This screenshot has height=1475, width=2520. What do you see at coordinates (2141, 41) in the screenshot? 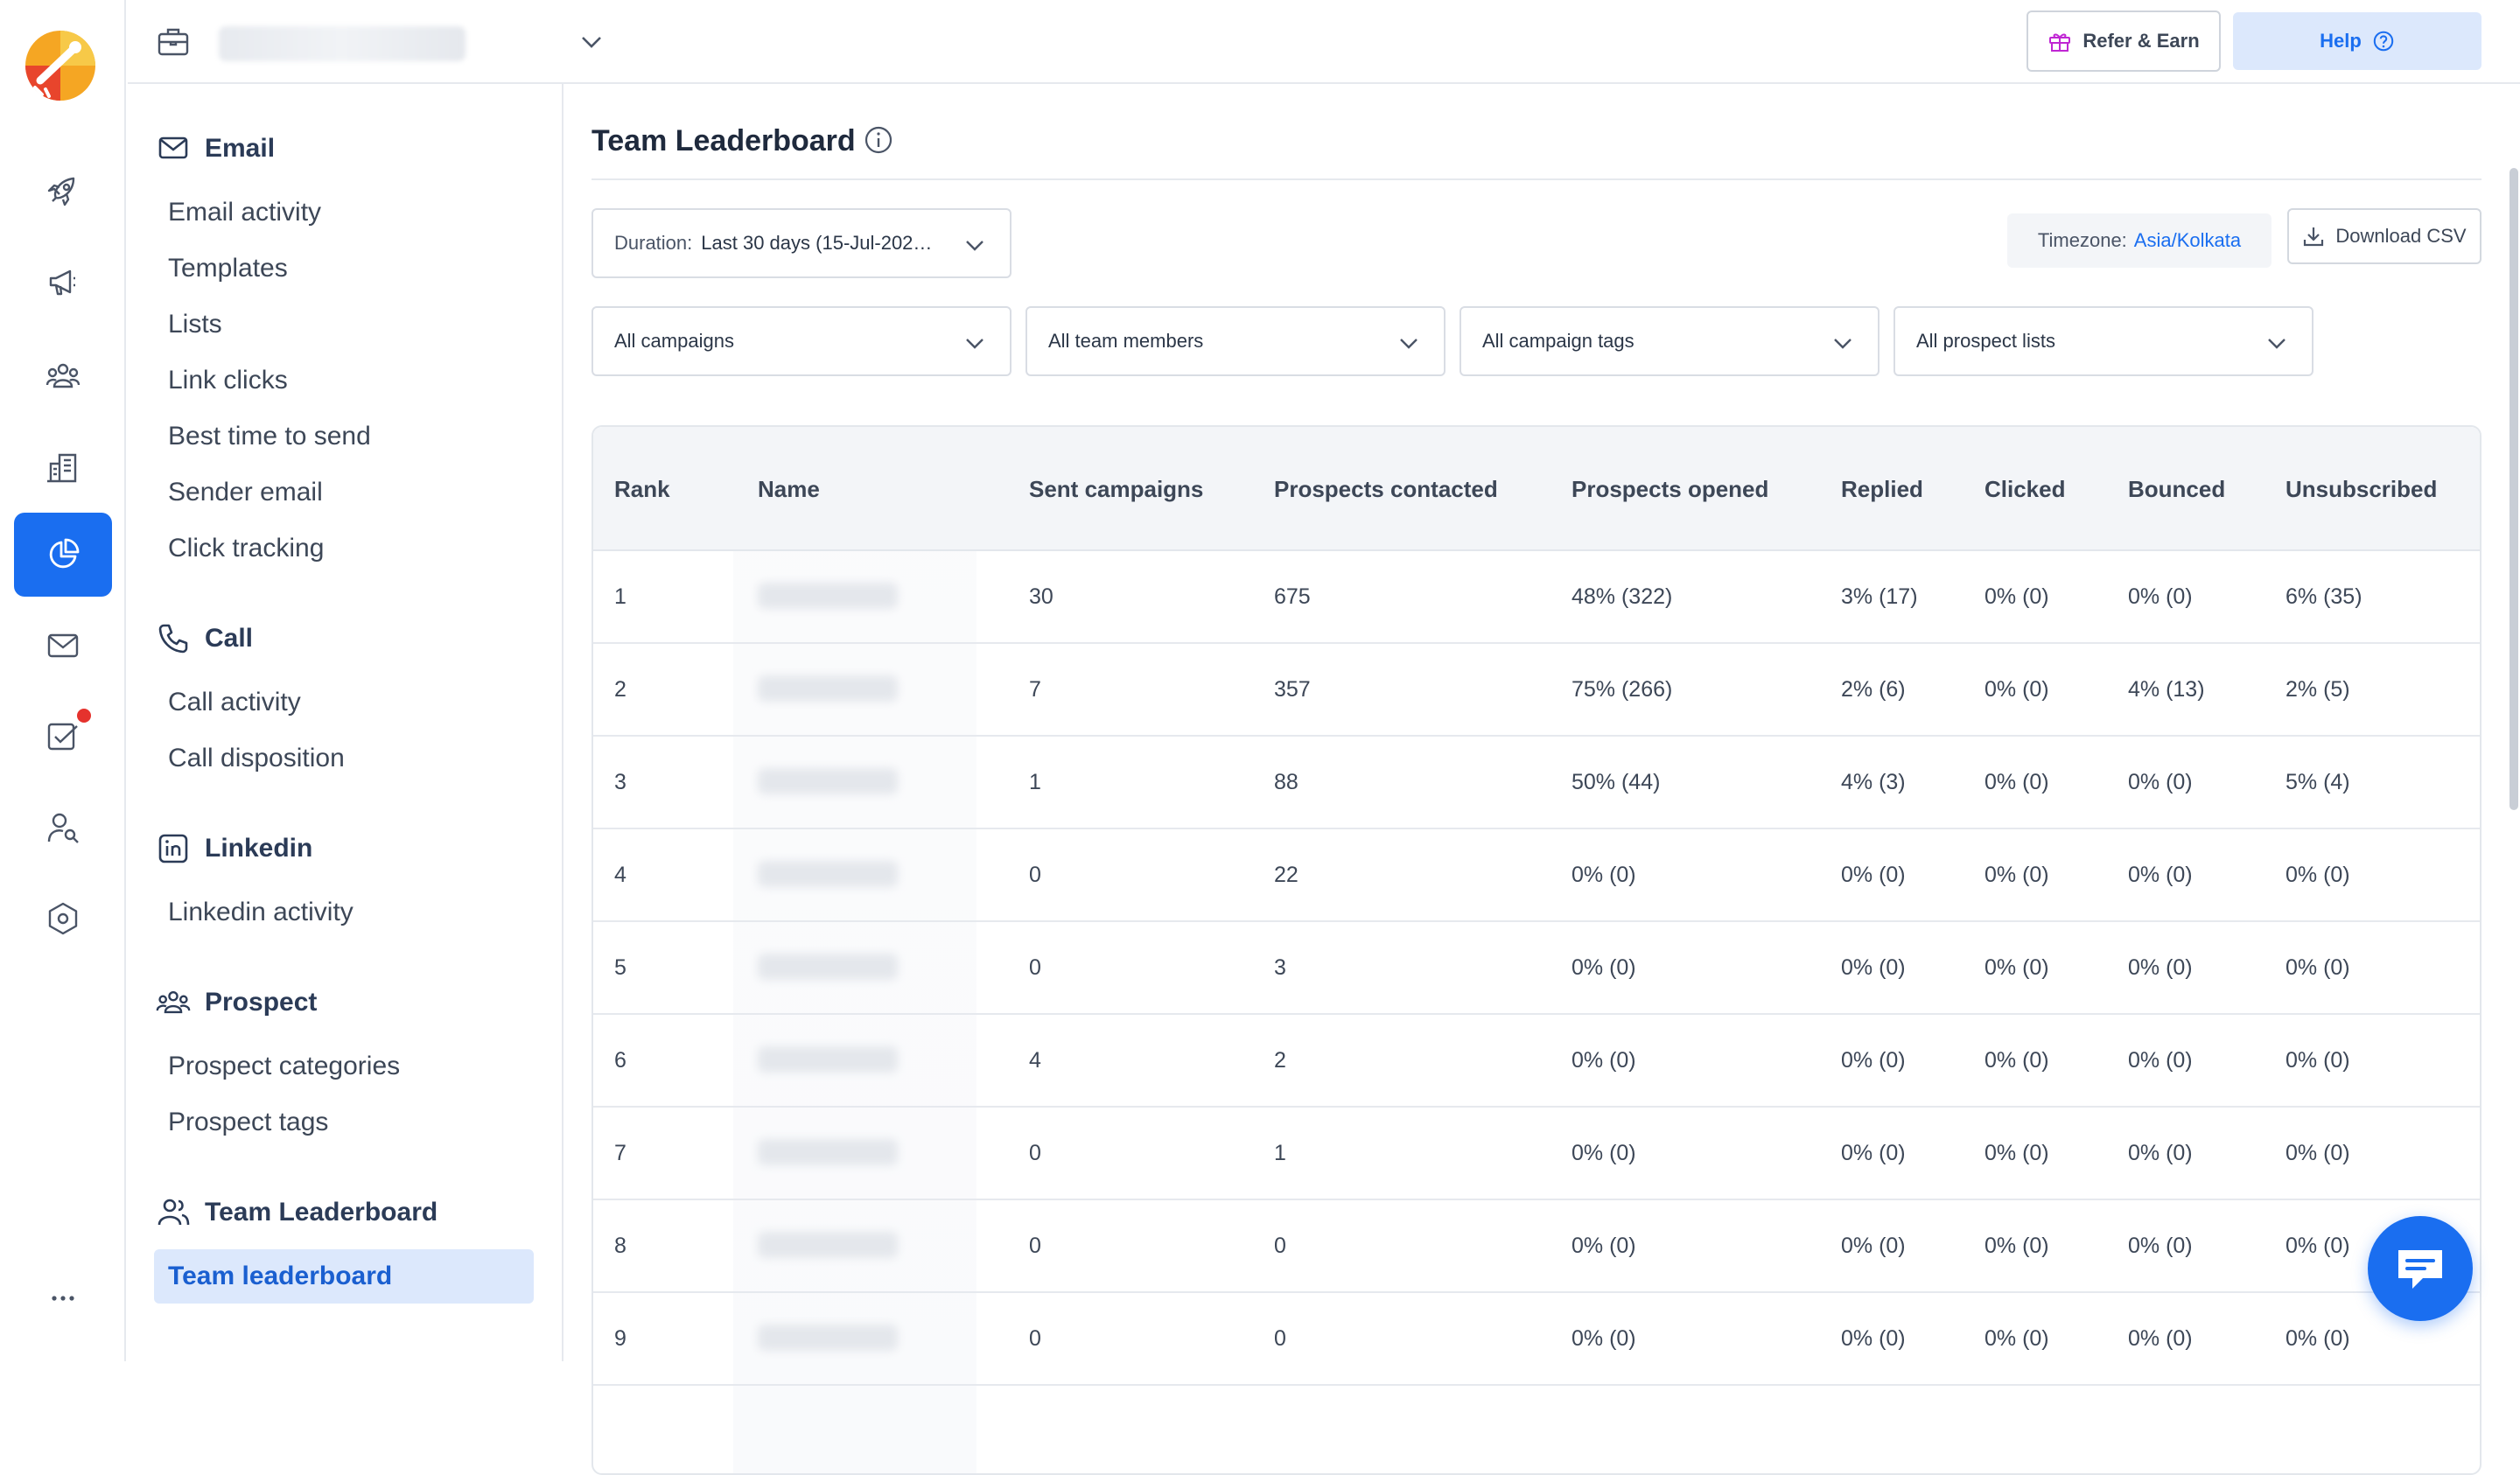
I see `refer-earn-label: Refer & Earn` at bounding box center [2141, 41].